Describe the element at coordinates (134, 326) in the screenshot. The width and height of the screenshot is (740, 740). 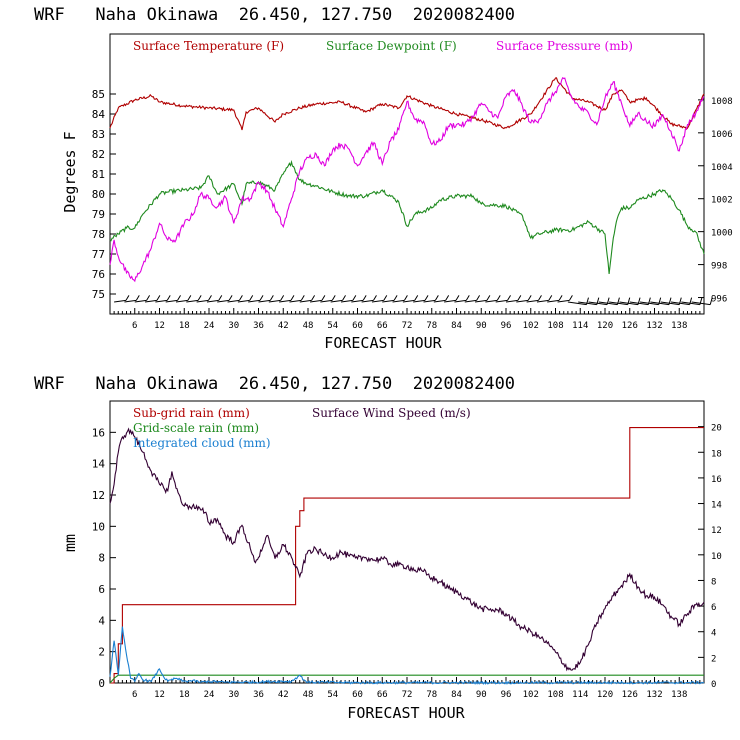
I see `panel1-x-tick-label: 6` at that location.